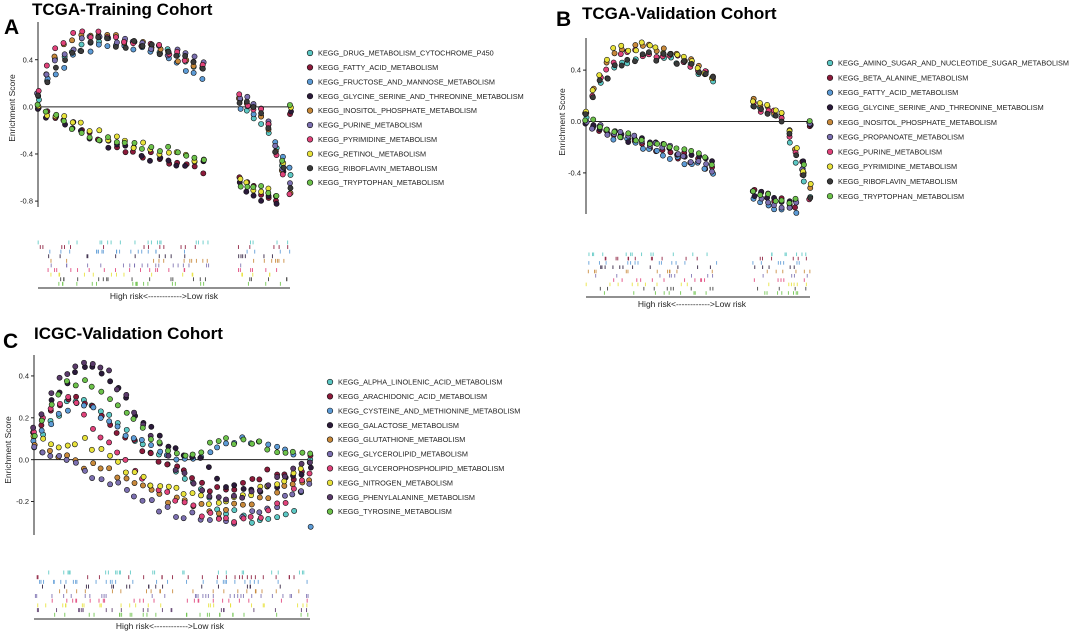 This screenshot has width=1079, height=631. I want to click on panel-b-title: TCGA-Validation Cohort, so click(679, 13).